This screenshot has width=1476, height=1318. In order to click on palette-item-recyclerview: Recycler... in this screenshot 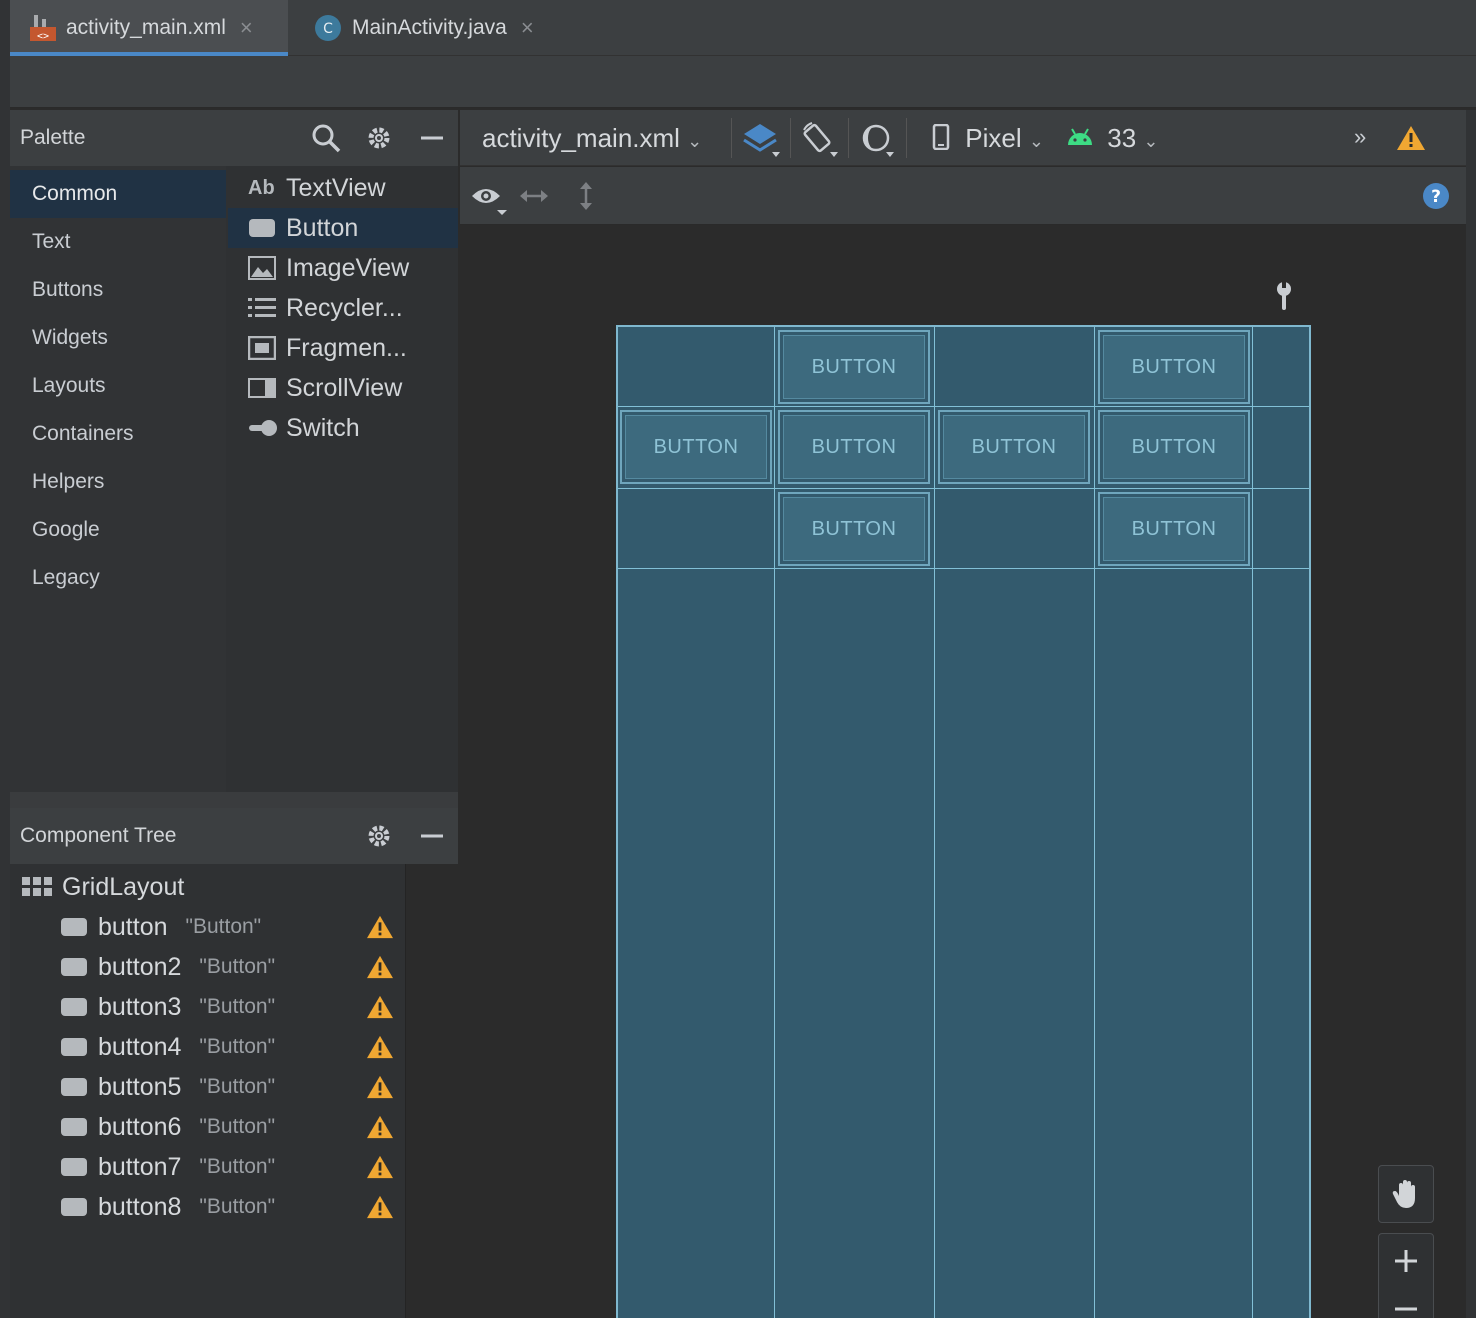, I will do `click(343, 308)`.